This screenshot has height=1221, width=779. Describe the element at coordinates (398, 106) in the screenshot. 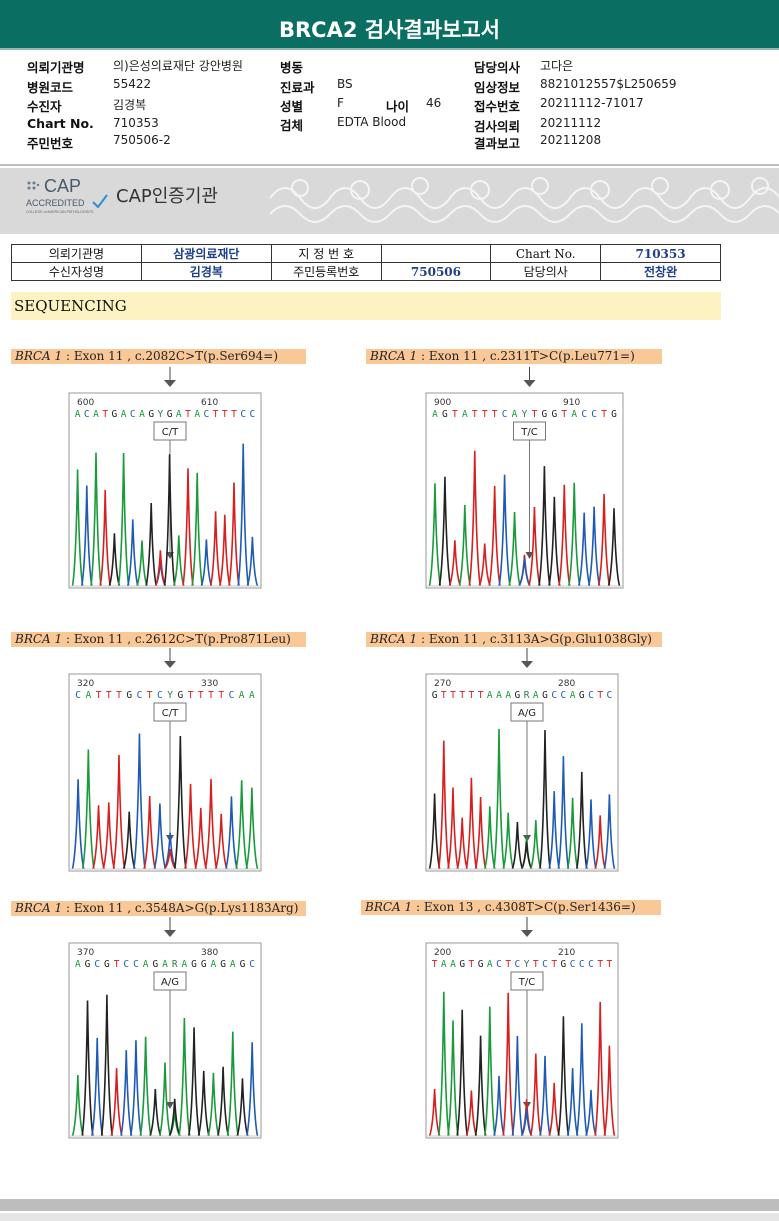

I see `age-label: 나이` at that location.